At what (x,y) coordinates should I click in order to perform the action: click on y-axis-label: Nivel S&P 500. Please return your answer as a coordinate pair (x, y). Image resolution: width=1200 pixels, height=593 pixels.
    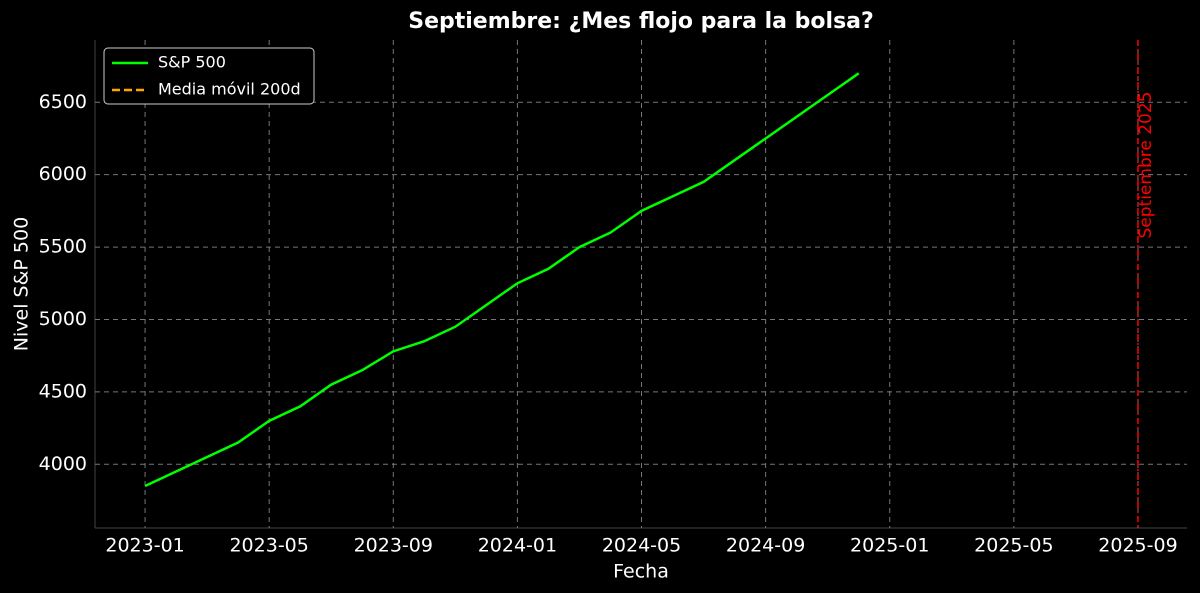
    Looking at the image, I should click on (22, 284).